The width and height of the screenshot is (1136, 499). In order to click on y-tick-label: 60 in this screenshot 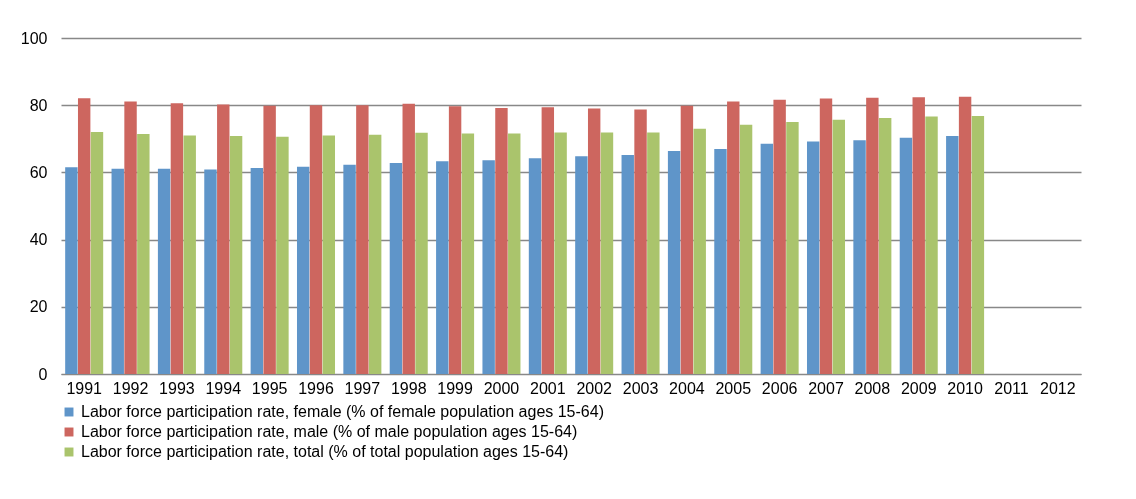, I will do `click(38, 172)`.